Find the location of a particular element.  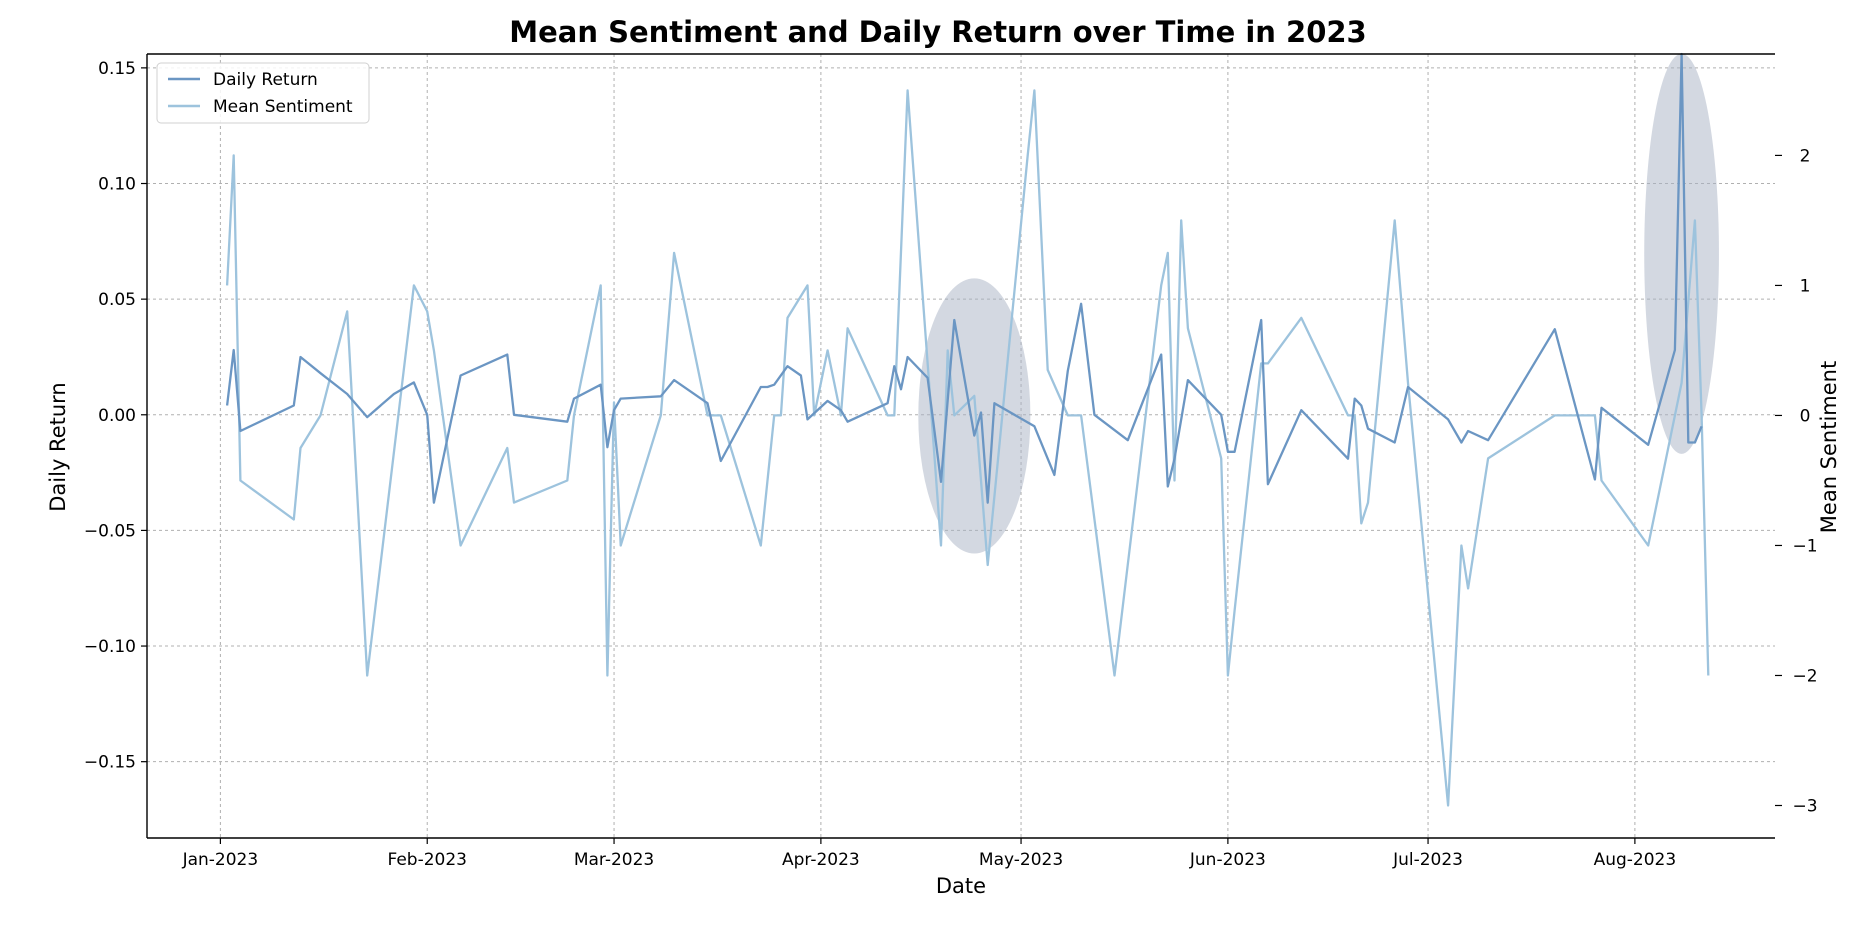

x-tick-label-jan-2023: Jan-2023 is located at coordinates (220, 860).